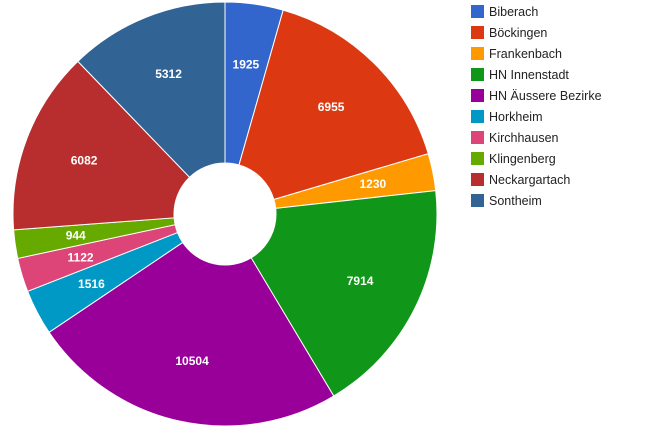  I want to click on legend-item-klingenberg: Klingenberg, so click(536, 158).